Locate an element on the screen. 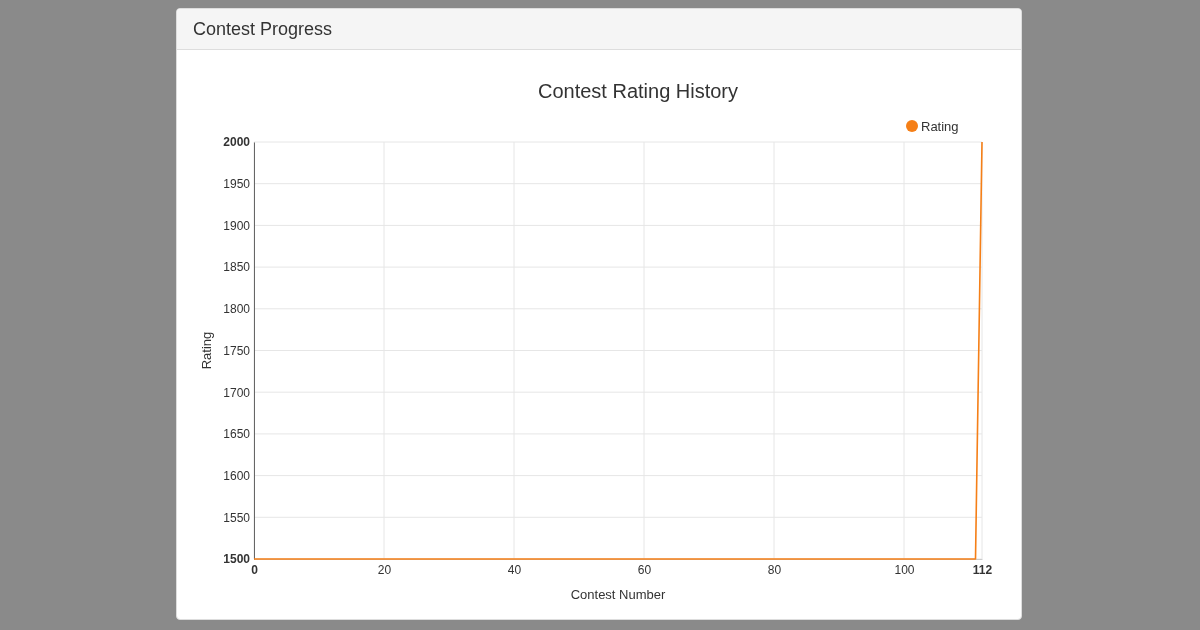 This screenshot has width=1200, height=630. x-tick-label: 60 is located at coordinates (644, 569).